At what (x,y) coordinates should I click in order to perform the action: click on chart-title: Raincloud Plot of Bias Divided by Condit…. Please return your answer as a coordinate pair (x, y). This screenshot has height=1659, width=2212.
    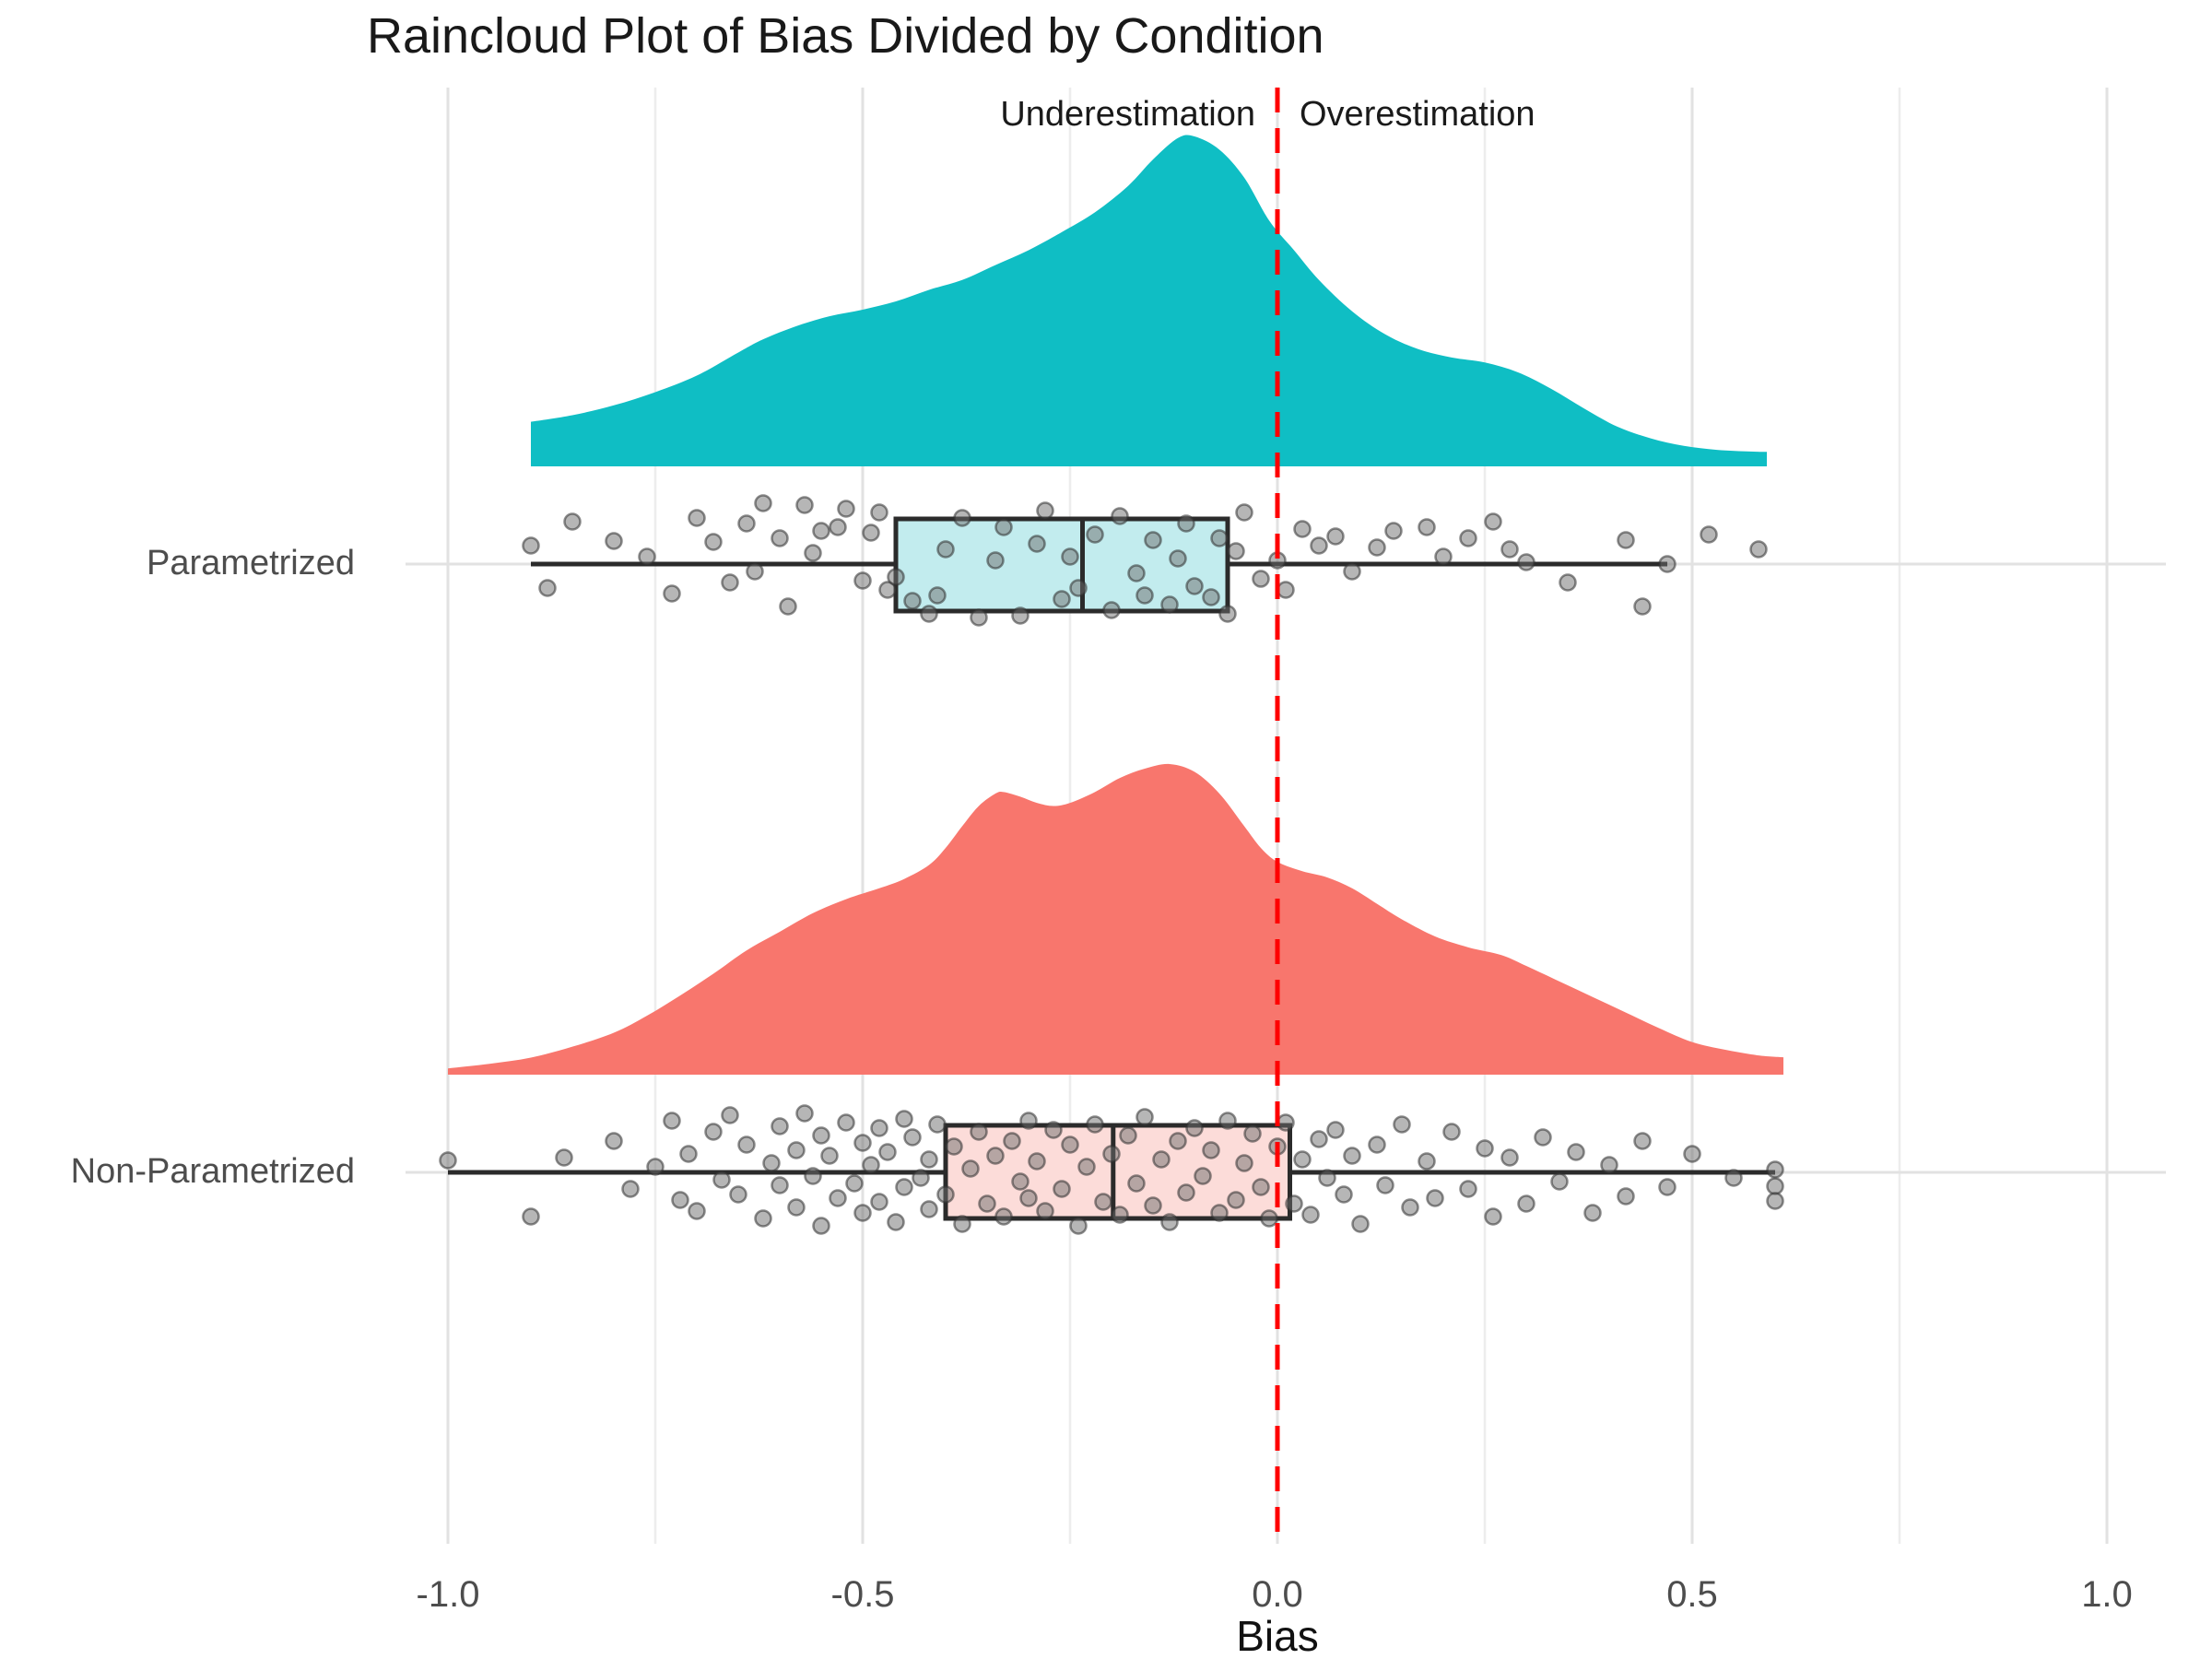
    Looking at the image, I should click on (845, 36).